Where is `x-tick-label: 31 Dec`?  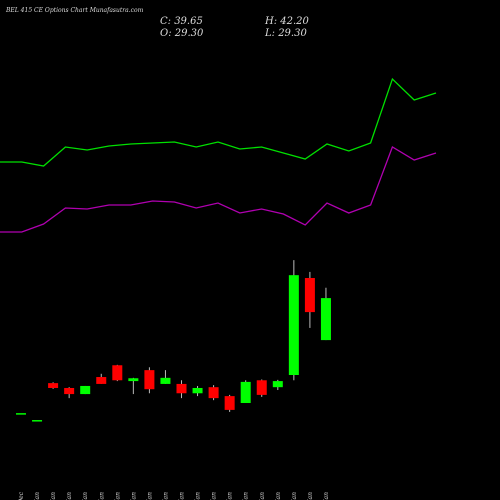
x-tick-label: 31 Dec is located at coordinates (21, 495).